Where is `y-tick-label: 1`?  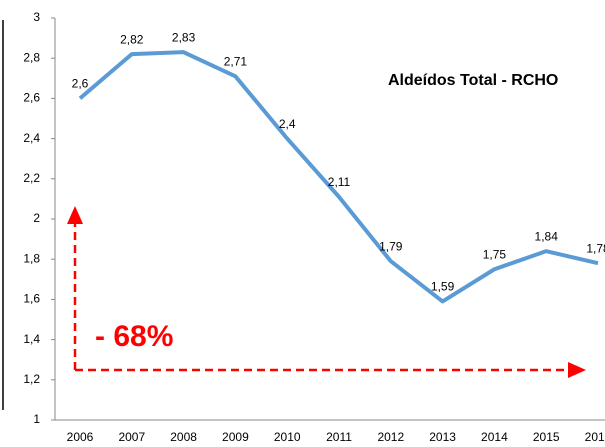
y-tick-label: 1 is located at coordinates (36, 419).